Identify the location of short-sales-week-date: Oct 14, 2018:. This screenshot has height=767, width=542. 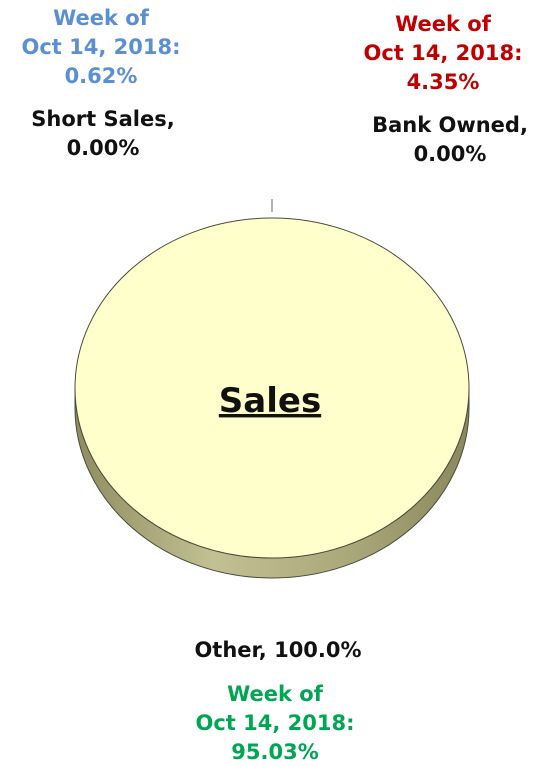
(101, 47).